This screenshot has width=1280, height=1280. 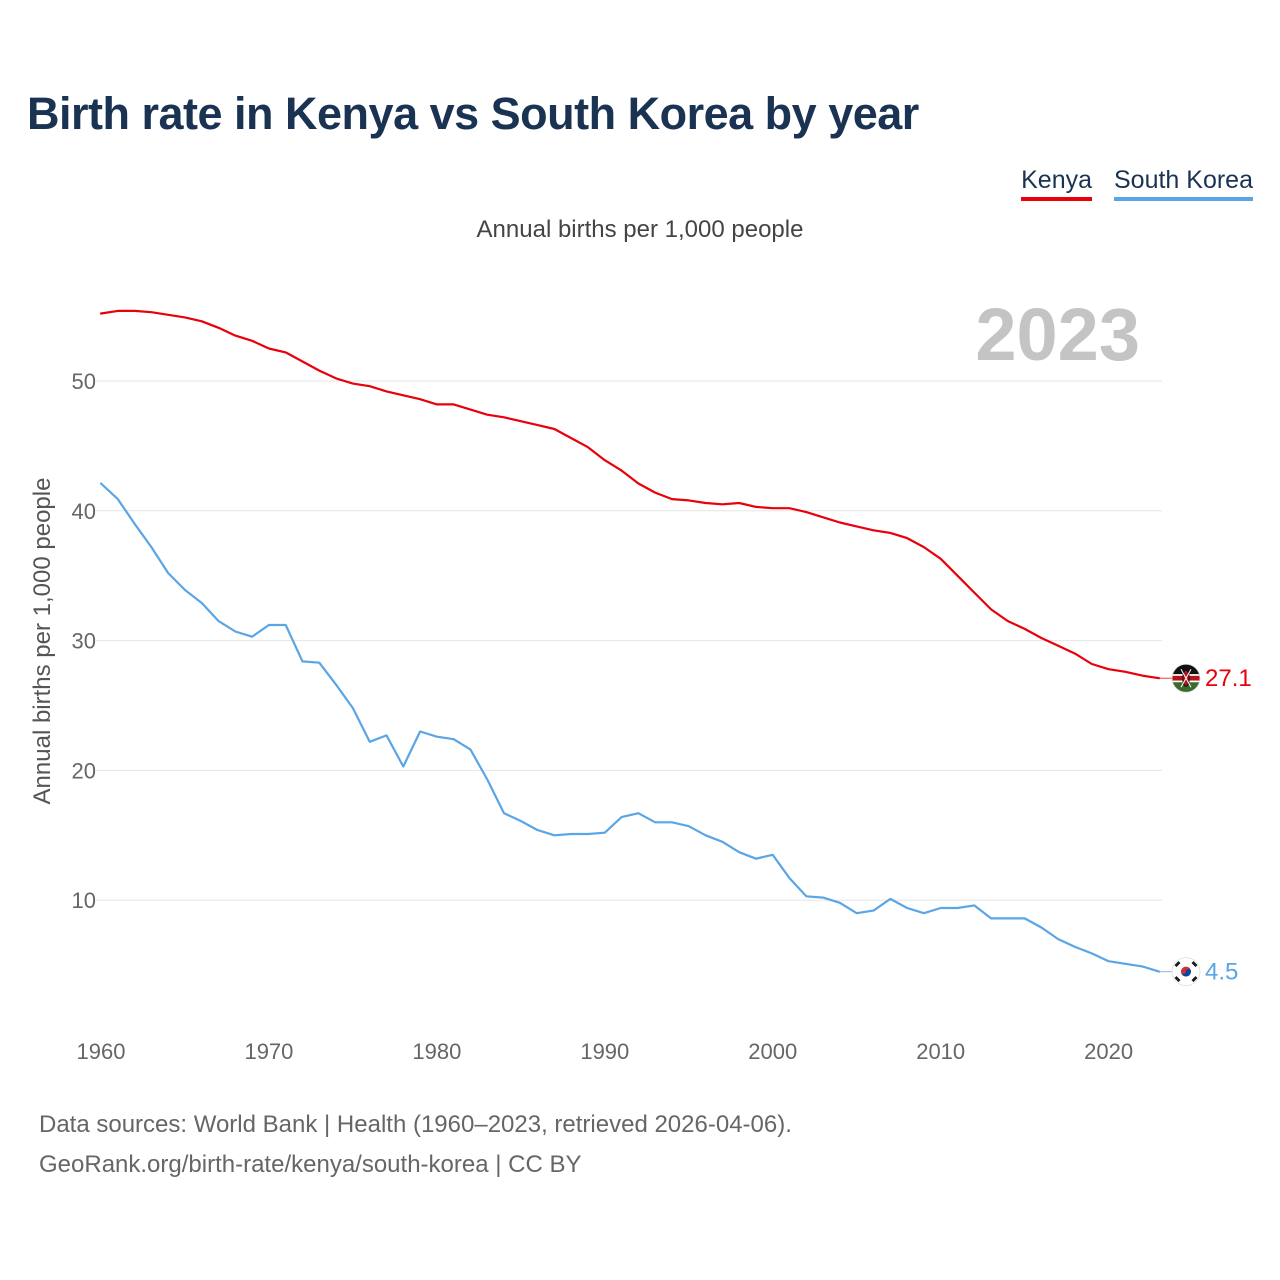 I want to click on y-tick-label: 30, so click(x=84, y=641).